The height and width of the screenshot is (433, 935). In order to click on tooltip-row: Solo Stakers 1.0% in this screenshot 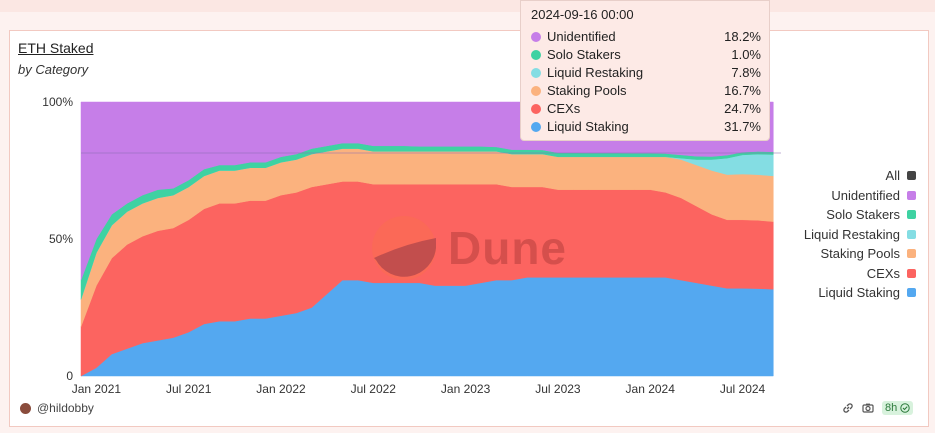, I will do `click(646, 56)`.